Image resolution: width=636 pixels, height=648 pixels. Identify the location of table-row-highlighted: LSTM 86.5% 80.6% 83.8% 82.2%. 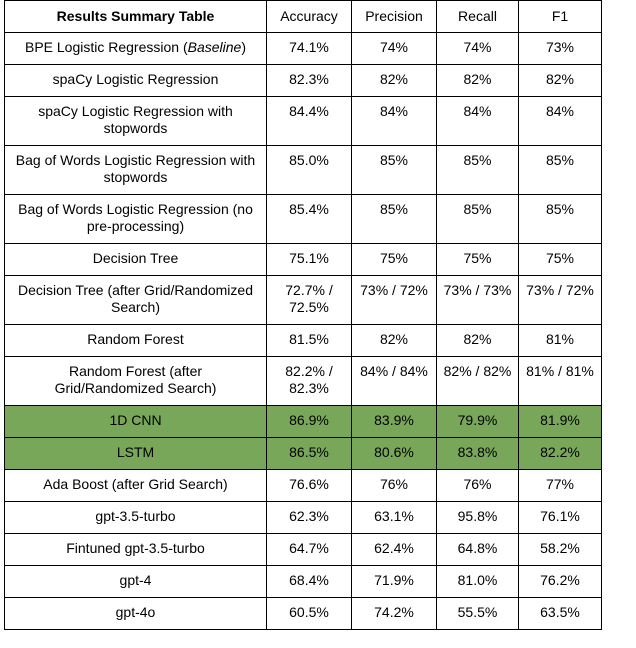
(303, 453).